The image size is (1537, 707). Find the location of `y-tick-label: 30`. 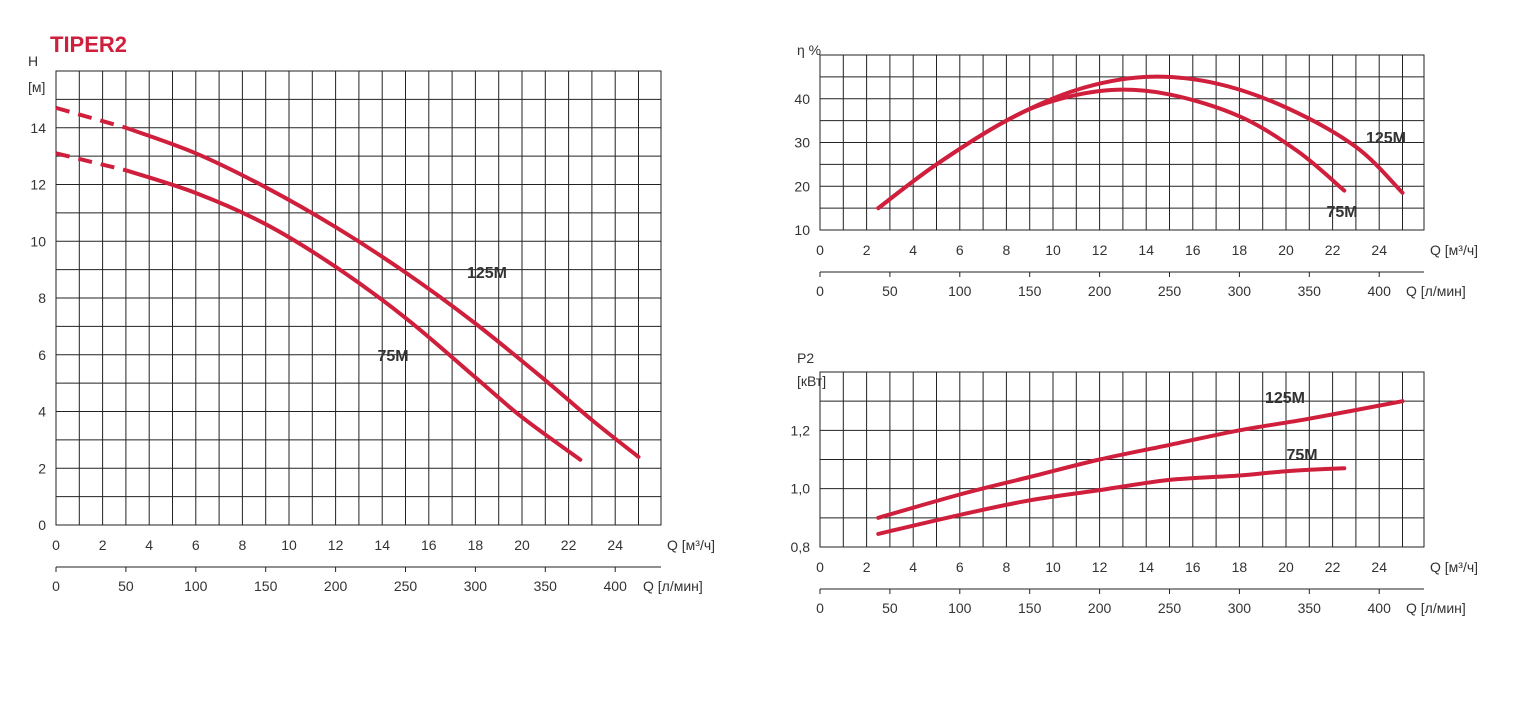

y-tick-label: 30 is located at coordinates (802, 143).